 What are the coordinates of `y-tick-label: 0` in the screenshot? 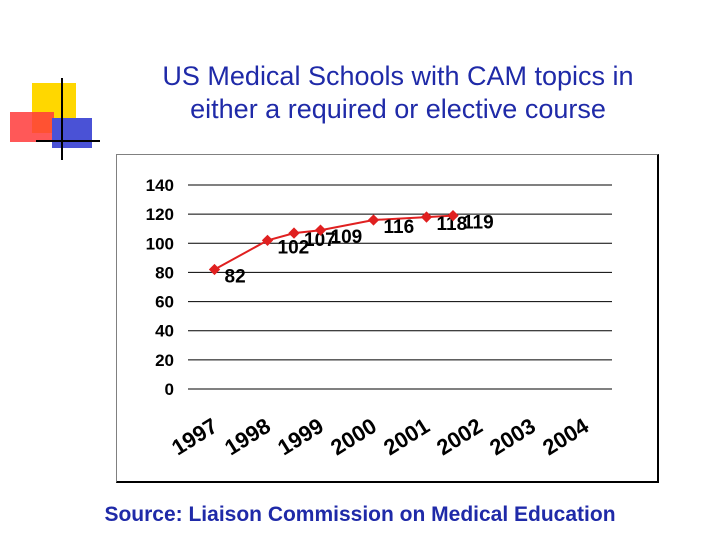 It's located at (169, 389).